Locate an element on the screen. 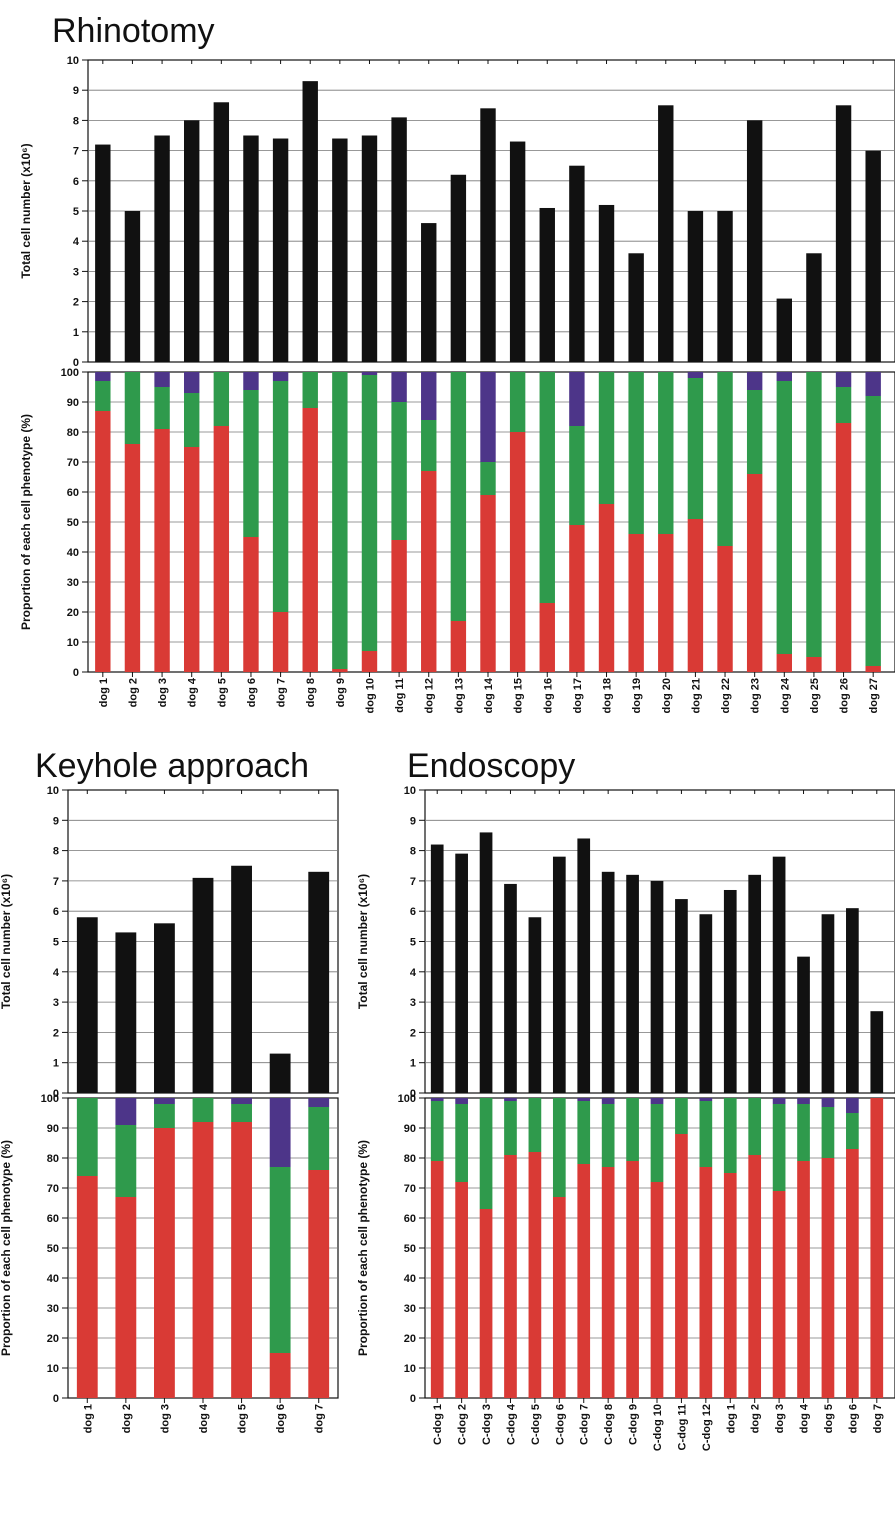 The width and height of the screenshot is (895, 1515). x-category-label: dog 8 is located at coordinates (311, 692).